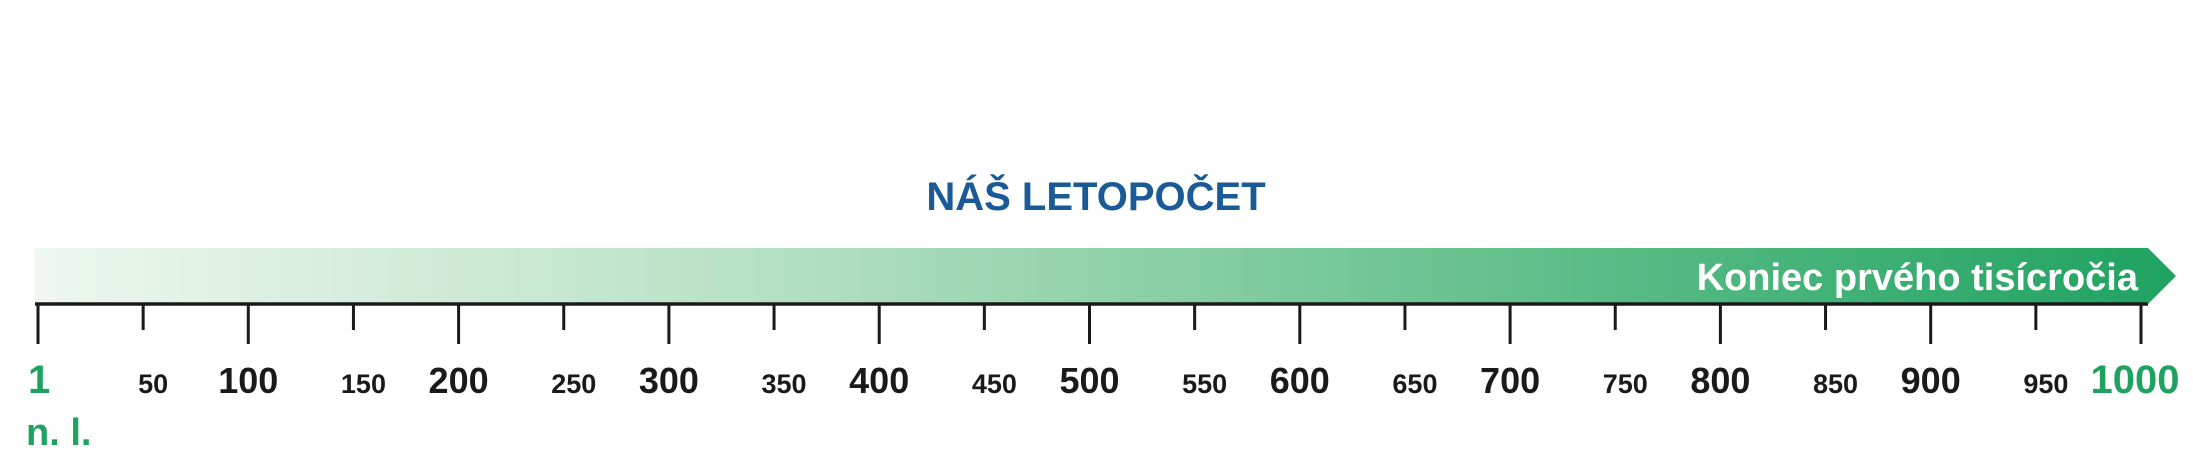 The width and height of the screenshot is (2193, 458). Describe the element at coordinates (1720, 380) in the screenshot. I see `tick-label-800: 800` at that location.